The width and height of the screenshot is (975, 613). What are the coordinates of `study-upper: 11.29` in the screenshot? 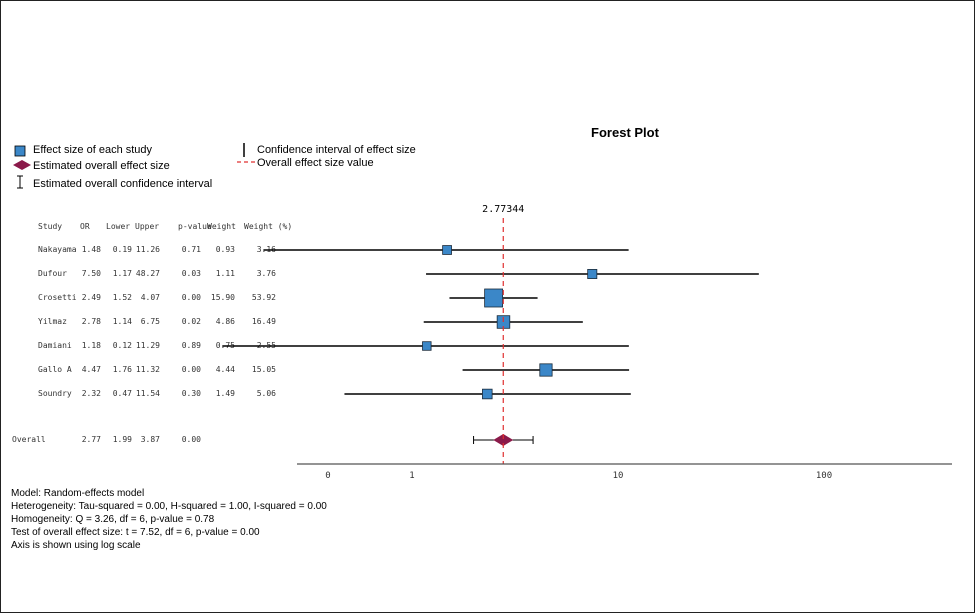 It's located at (147, 345).